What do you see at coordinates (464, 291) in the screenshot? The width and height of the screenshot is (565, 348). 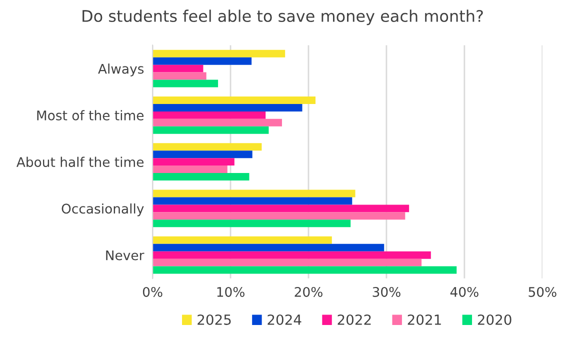 I see `x-tick-label: 40%` at bounding box center [464, 291].